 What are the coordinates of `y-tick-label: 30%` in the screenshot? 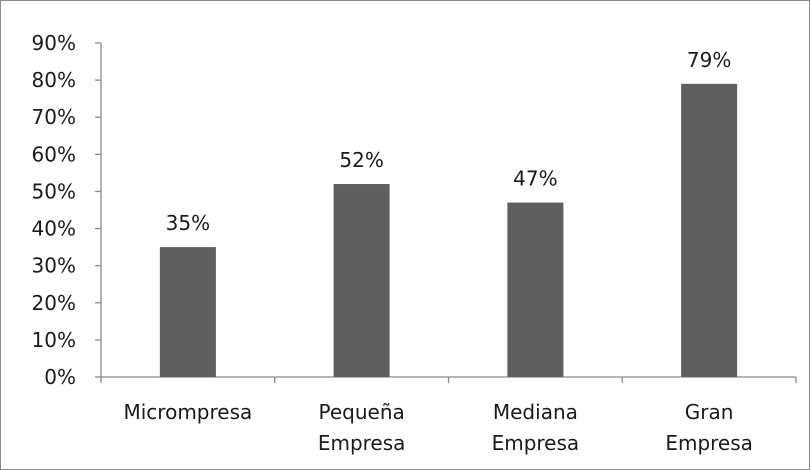 It's located at (54, 266).